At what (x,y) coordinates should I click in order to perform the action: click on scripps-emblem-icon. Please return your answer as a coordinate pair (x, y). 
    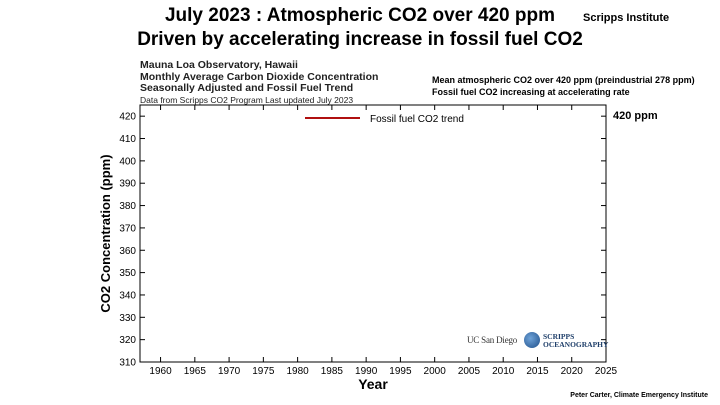
    Looking at the image, I should click on (532, 340).